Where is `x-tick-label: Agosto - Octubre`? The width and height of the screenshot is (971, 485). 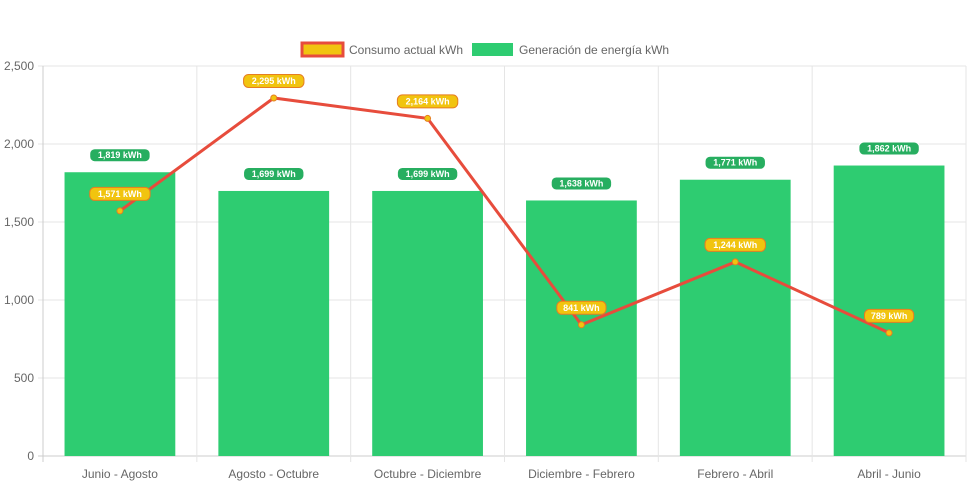
x-tick-label: Agosto - Octubre is located at coordinates (273, 474).